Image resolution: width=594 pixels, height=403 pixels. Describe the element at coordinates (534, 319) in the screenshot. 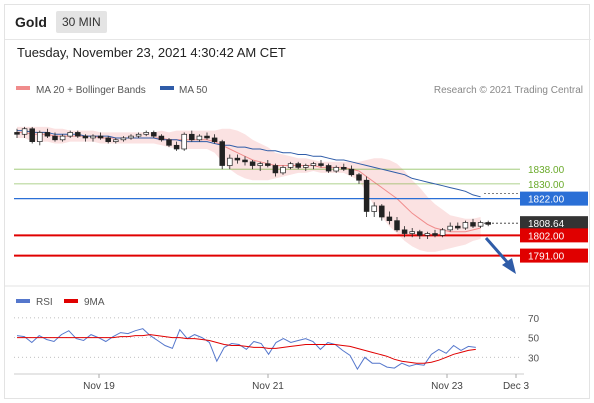

I see `rsi-tick-0: 70` at that location.